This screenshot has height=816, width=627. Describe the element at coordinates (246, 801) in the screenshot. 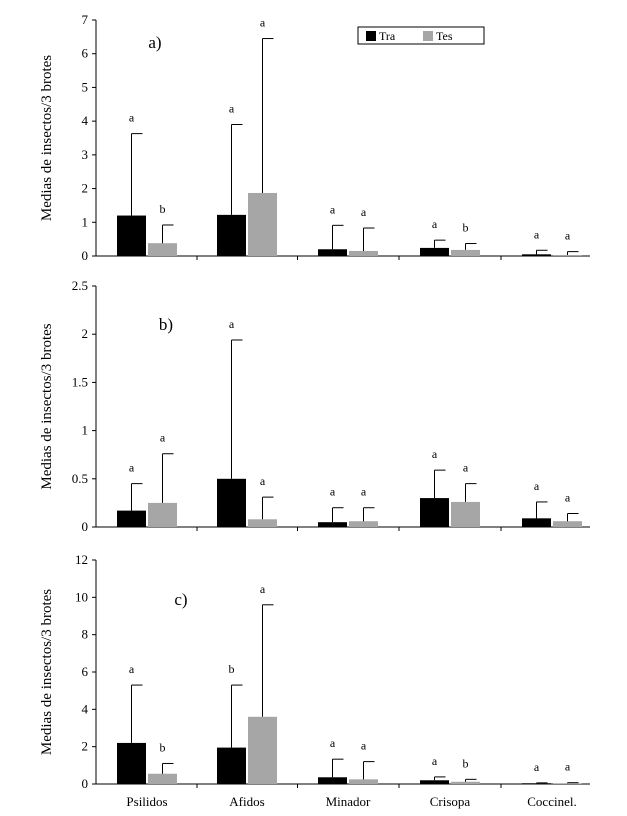

I see `x-tick-label: Afidos` at that location.